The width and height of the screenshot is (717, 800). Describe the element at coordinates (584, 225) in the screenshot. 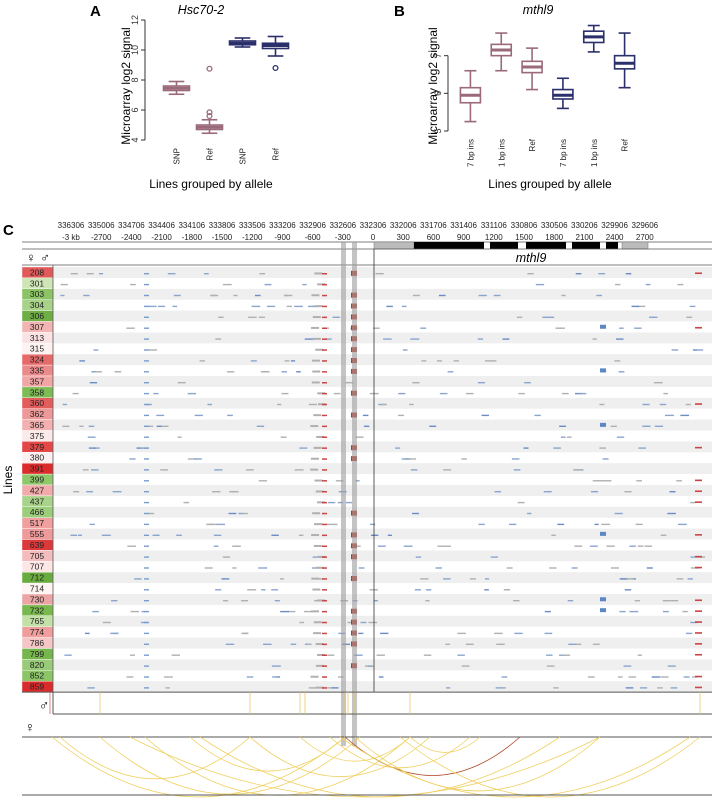

I see `coordinate-label: 330206` at that location.